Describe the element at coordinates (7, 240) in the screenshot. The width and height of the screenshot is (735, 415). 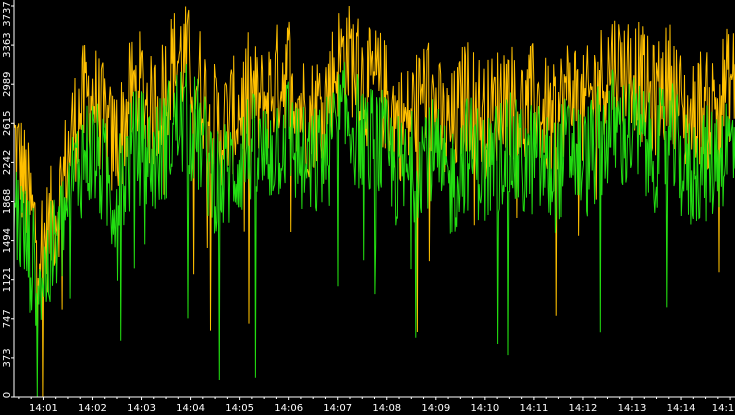
I see `y-tick-label: 1494` at that location.